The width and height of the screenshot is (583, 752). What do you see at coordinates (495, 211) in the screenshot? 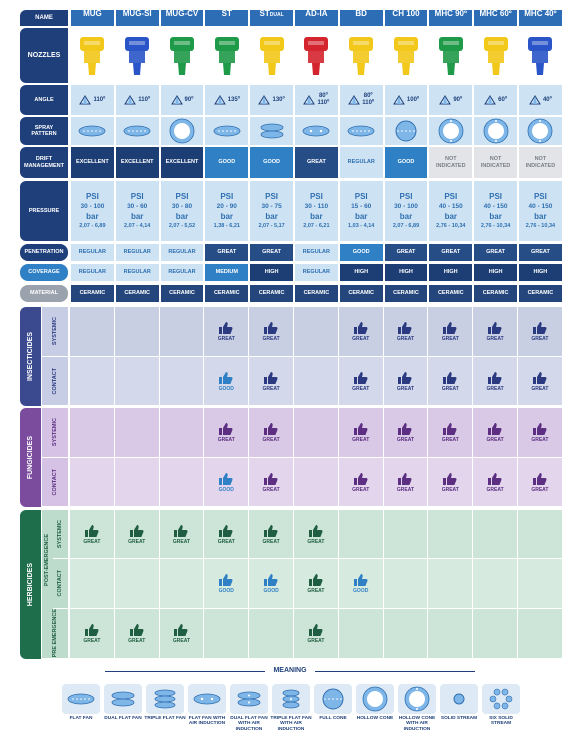
I see `pressure-cell: PSI 40 - 150 bar 2,76 - 10,34` at bounding box center [495, 211].